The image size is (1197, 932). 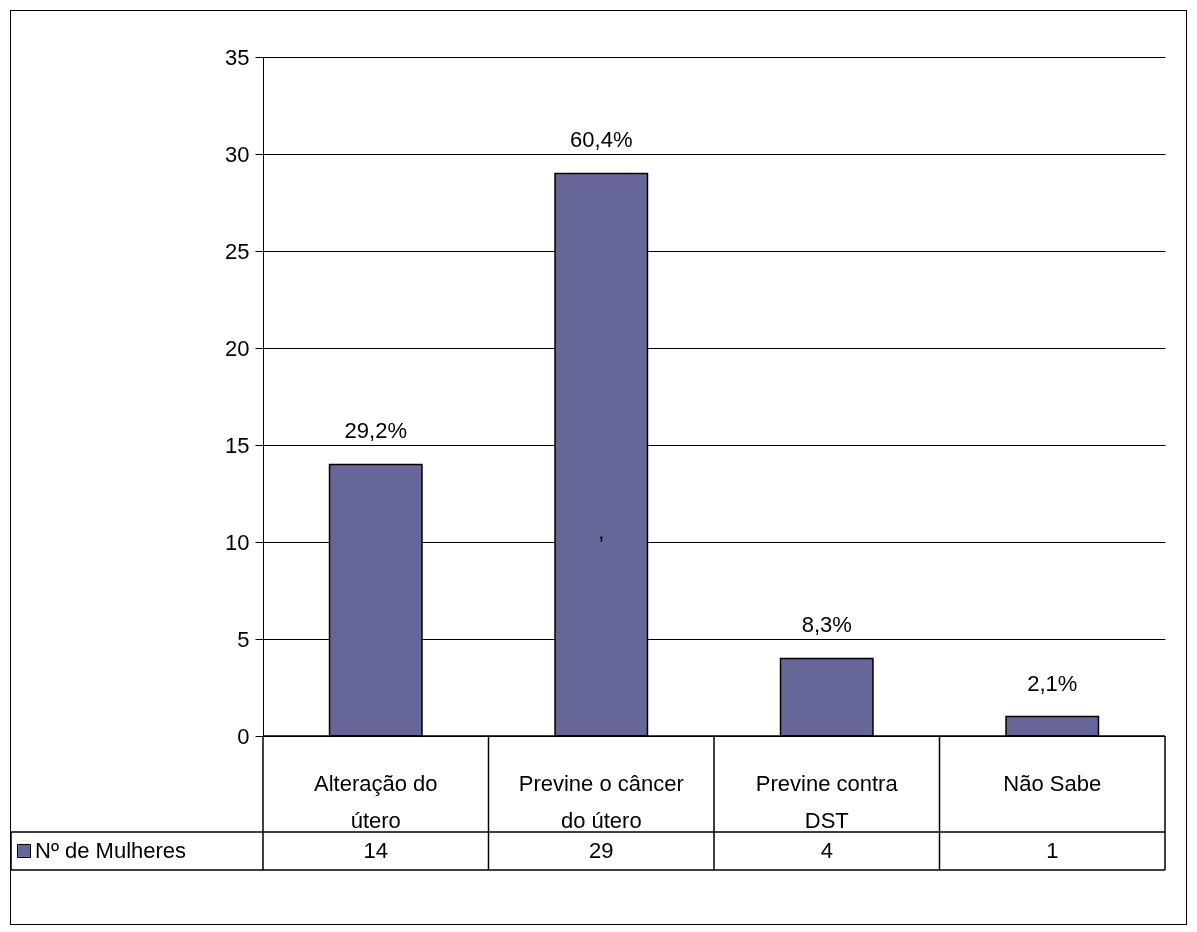 I want to click on annotation: 2,1%, so click(x=1052, y=683).